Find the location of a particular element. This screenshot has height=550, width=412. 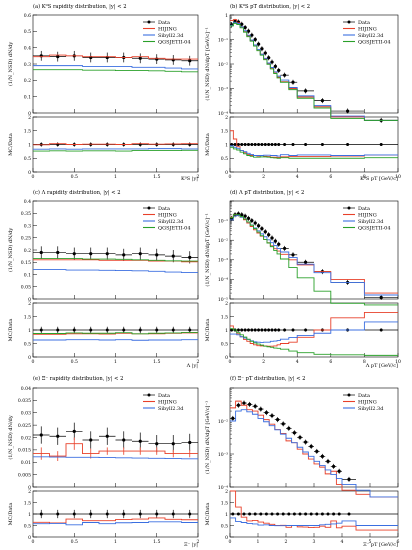

panel-title: (b) K⁰S pT distribution, |y| < 2 is located at coordinates (270, 6).